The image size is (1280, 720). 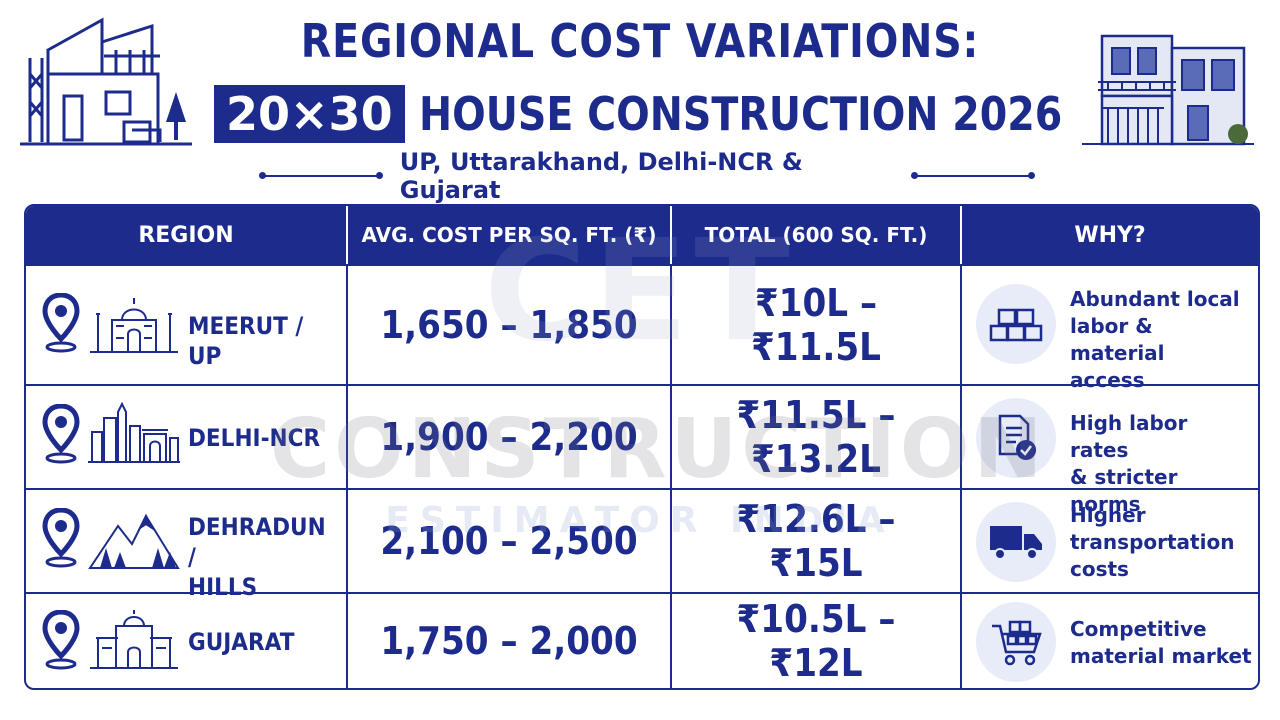 What do you see at coordinates (1099, 569) in the screenshot?
I see `why-line: costs` at bounding box center [1099, 569].